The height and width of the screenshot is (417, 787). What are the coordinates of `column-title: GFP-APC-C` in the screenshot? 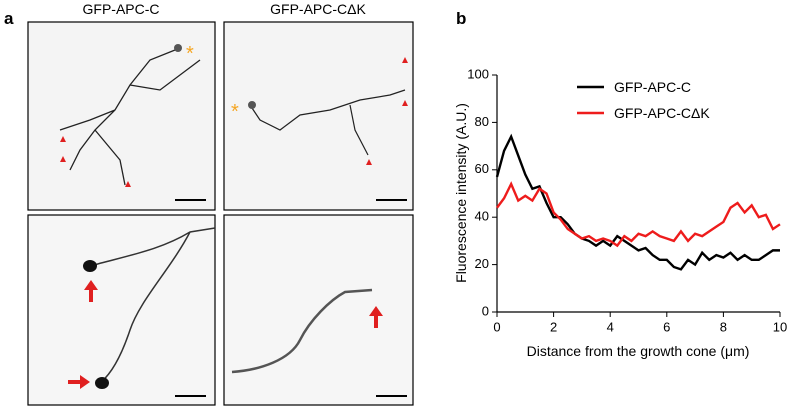 It's located at (121, 9).